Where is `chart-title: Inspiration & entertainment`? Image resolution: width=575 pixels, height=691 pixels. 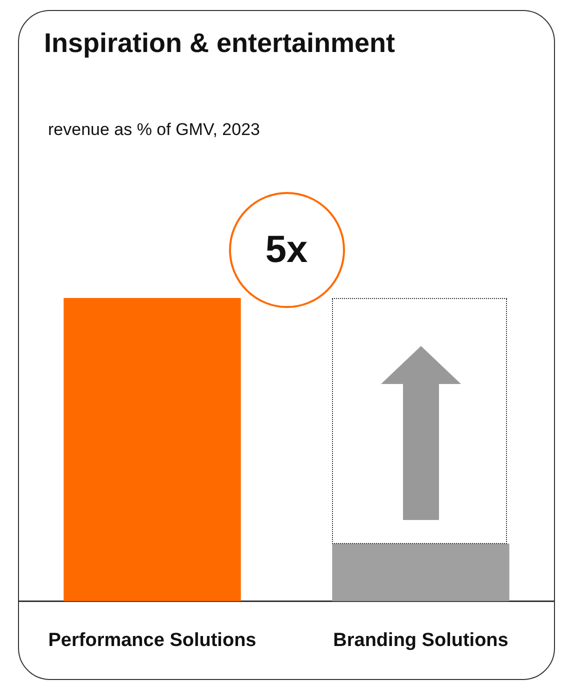
chart-title: Inspiration & entertainment is located at coordinates (220, 43).